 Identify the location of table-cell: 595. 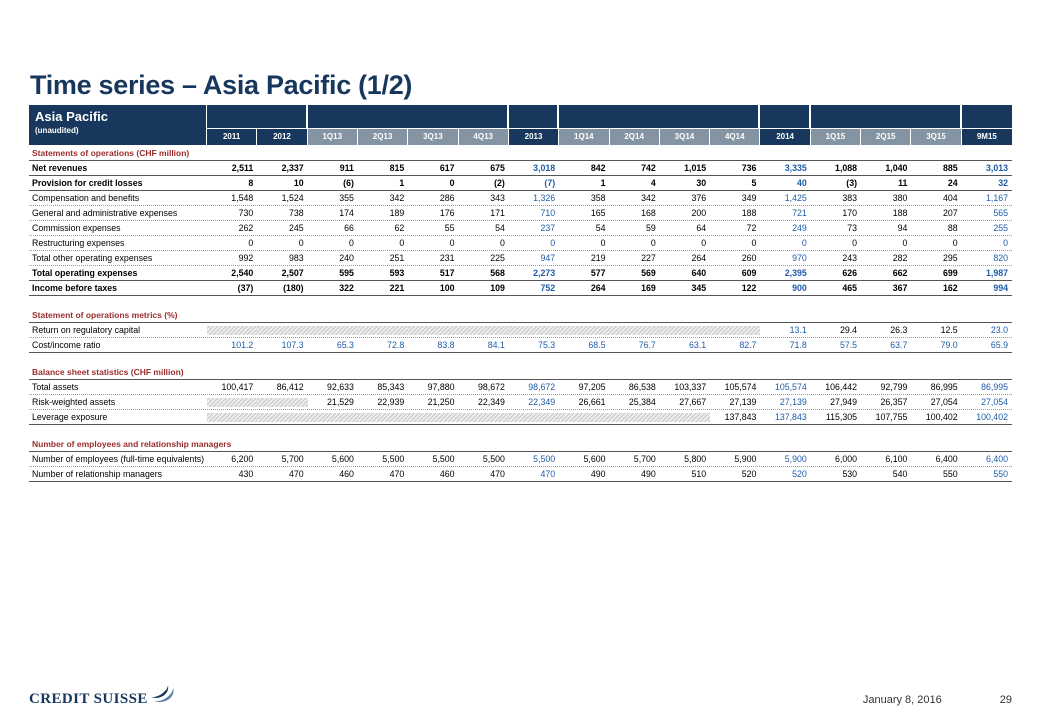
(346, 273).